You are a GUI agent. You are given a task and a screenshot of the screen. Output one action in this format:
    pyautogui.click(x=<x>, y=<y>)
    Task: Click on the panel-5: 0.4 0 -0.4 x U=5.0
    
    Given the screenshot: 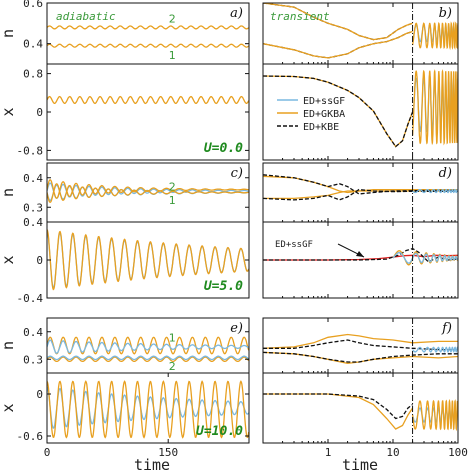 What is the action you would take?
    pyautogui.click(x=125, y=260)
    